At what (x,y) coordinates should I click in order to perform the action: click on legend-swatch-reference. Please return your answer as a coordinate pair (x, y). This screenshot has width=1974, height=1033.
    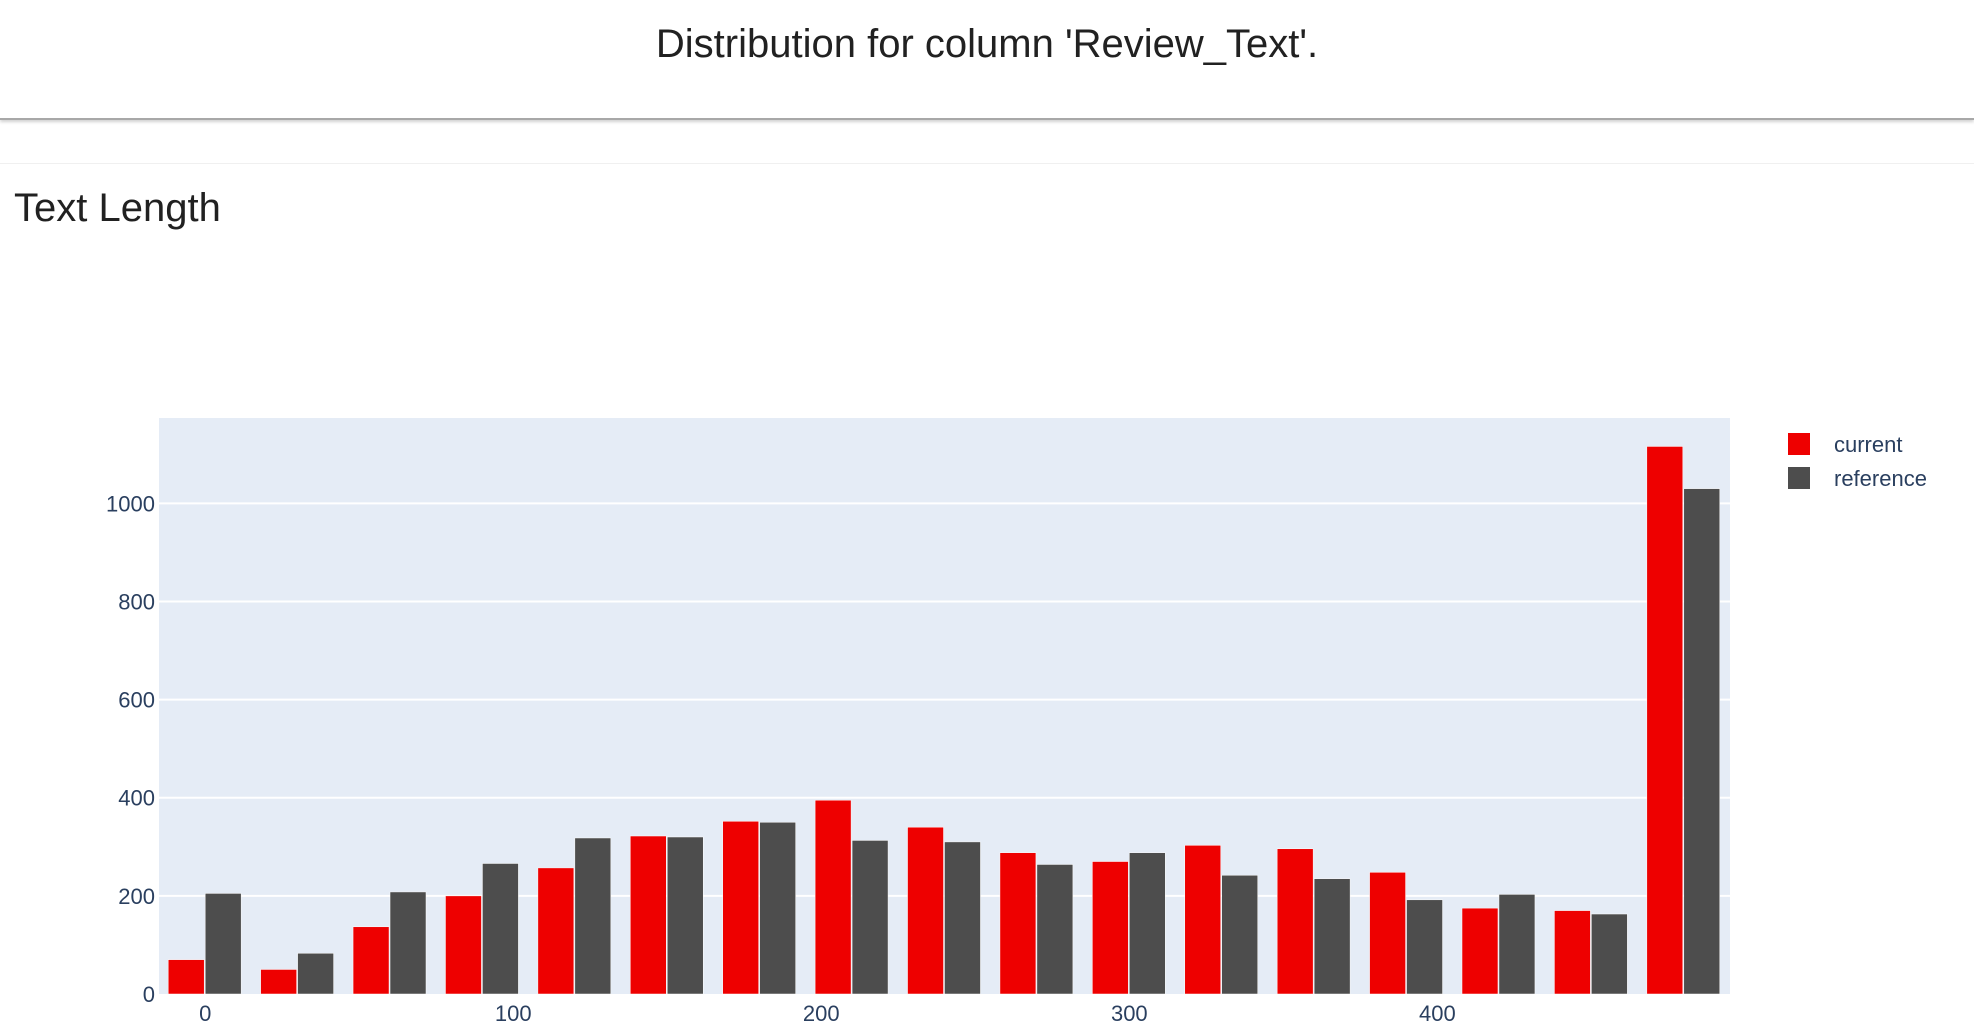
    Looking at the image, I should click on (1799, 478).